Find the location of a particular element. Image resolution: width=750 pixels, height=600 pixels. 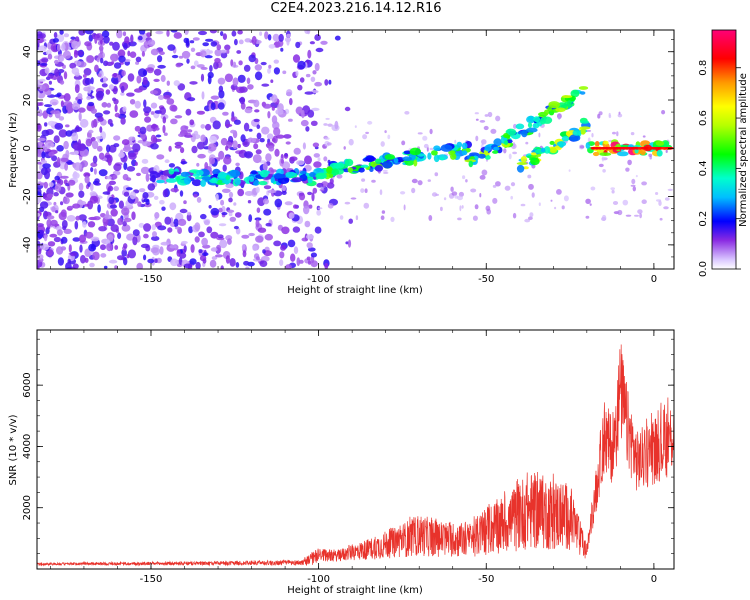

x-tick-label: 0 is located at coordinates (654, 579).